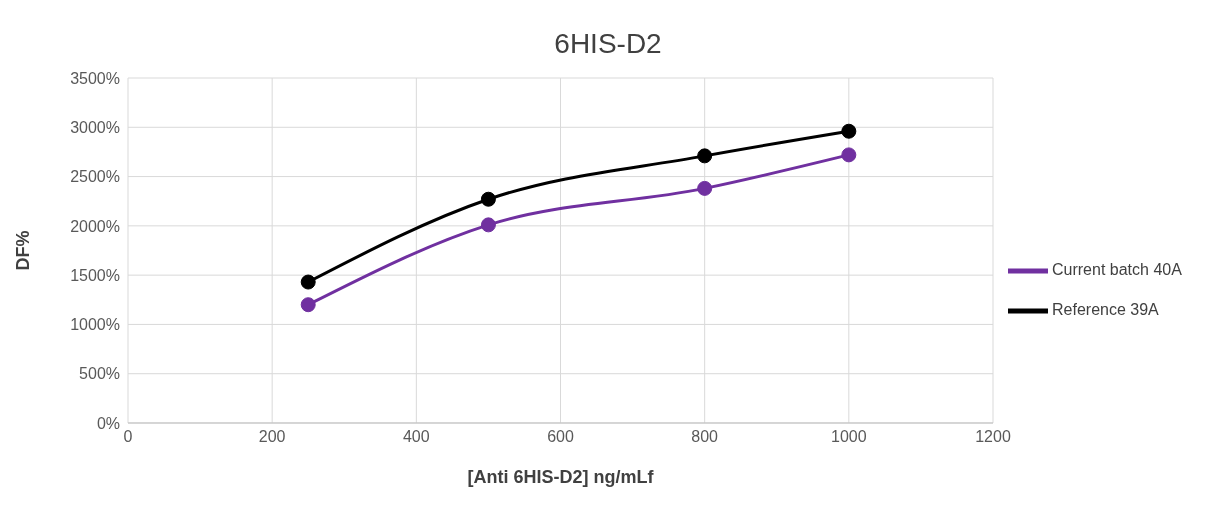 The image size is (1217, 522). What do you see at coordinates (1117, 269) in the screenshot?
I see `legend-label: Current batch 40A` at bounding box center [1117, 269].